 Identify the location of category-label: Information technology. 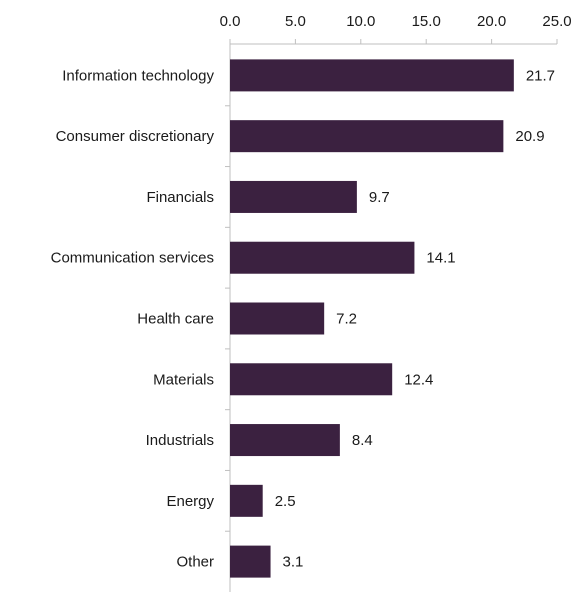
(138, 75).